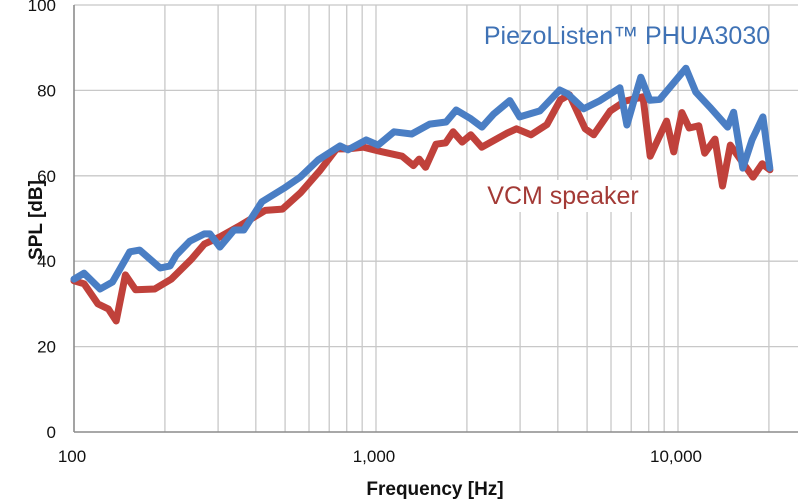 Image resolution: width=800 pixels, height=504 pixels. Describe the element at coordinates (434, 489) in the screenshot. I see `x-axis-title: Frequency [Hz]` at that location.